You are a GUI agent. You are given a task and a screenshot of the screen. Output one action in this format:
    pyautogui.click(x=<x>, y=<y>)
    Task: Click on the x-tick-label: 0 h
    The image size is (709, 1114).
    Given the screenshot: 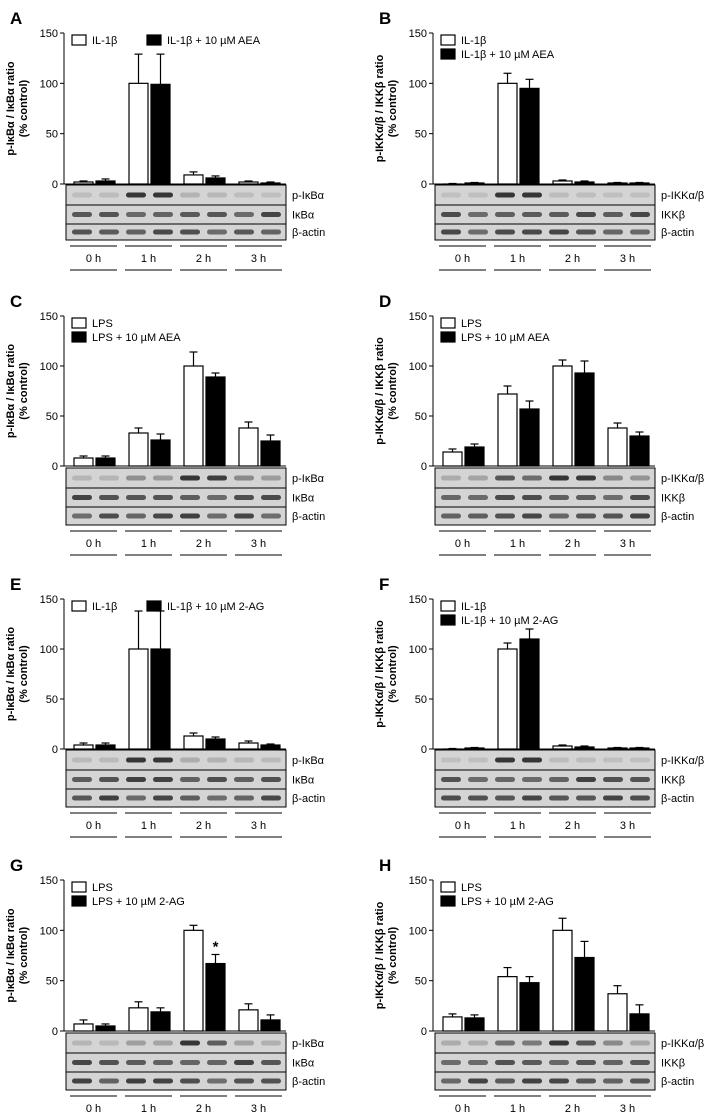 What is the action you would take?
    pyautogui.click(x=93, y=259)
    